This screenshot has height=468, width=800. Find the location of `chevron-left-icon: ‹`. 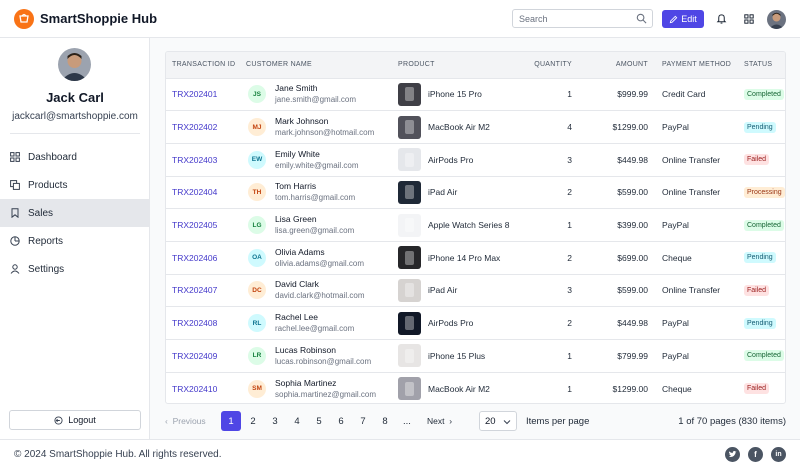

chevron-left-icon: ‹ is located at coordinates (166, 421).